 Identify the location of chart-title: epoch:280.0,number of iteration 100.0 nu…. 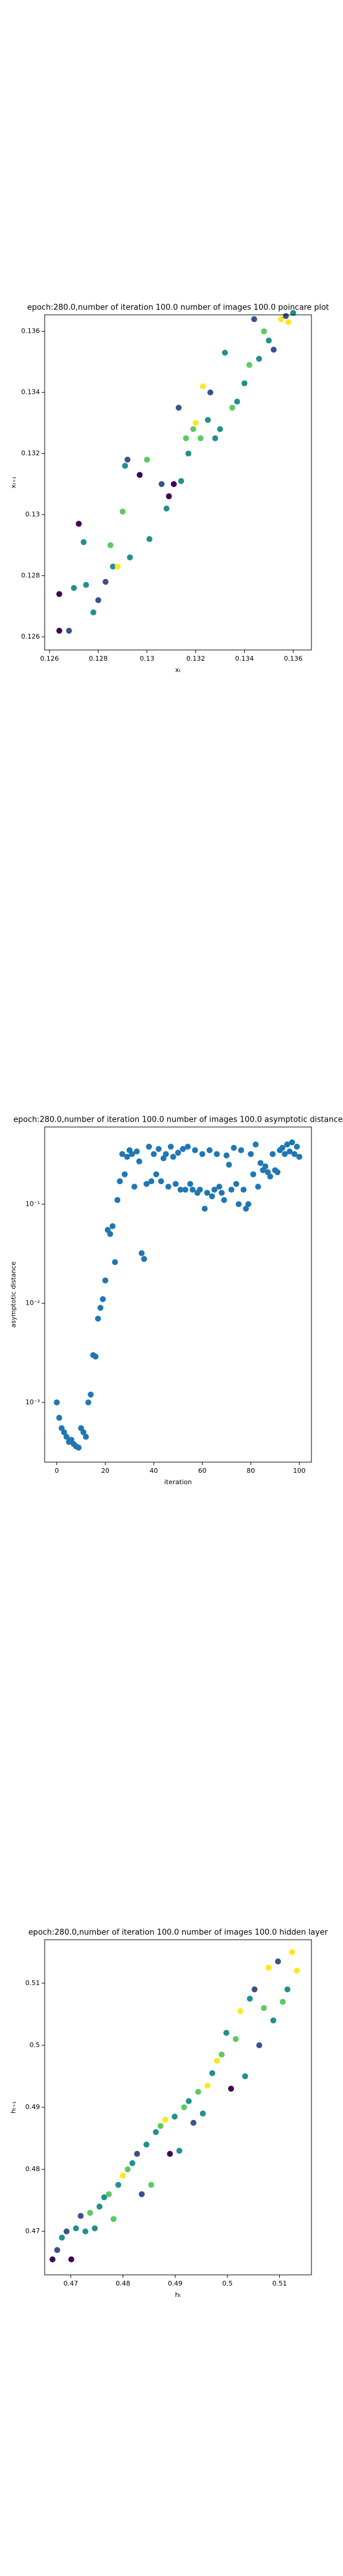
(178, 308).